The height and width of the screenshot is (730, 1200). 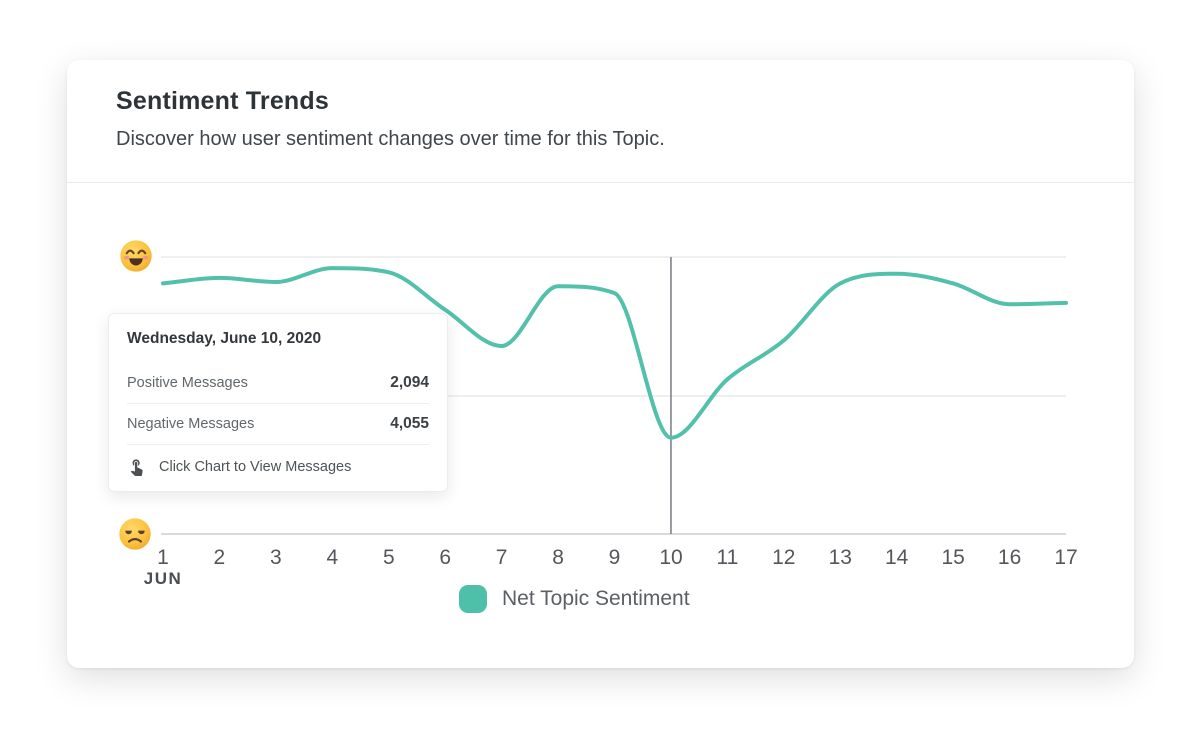 I want to click on tooltip-footer-label: Click Chart to View Messages, so click(x=255, y=466).